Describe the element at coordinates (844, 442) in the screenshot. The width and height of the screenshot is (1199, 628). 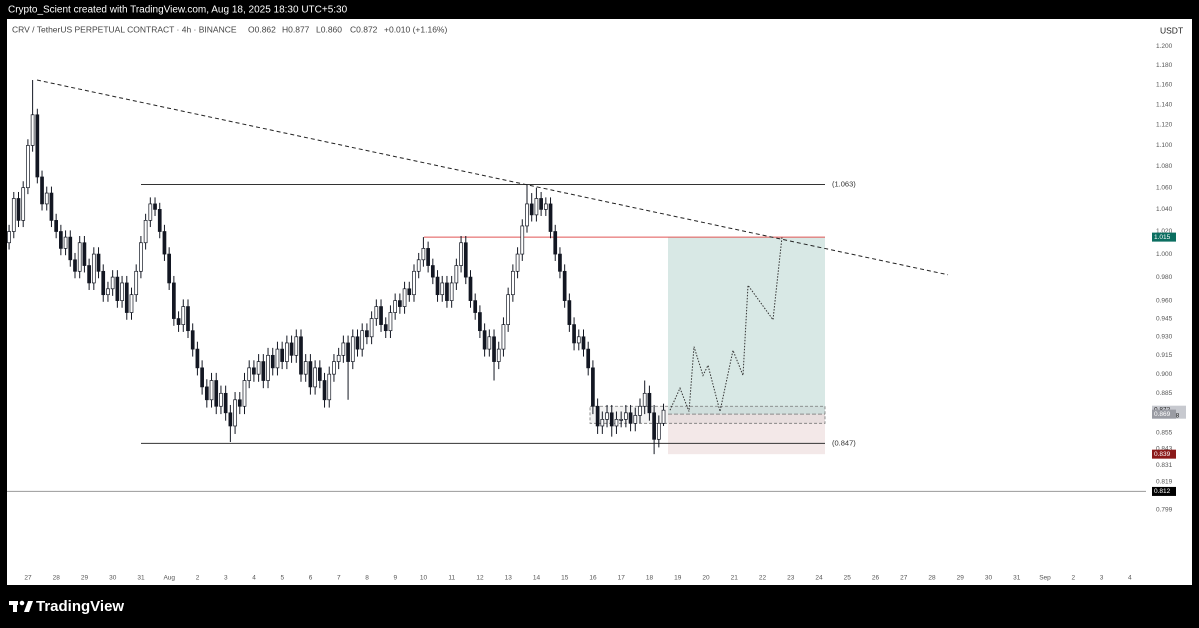
I see `support-label: (0.847)` at that location.